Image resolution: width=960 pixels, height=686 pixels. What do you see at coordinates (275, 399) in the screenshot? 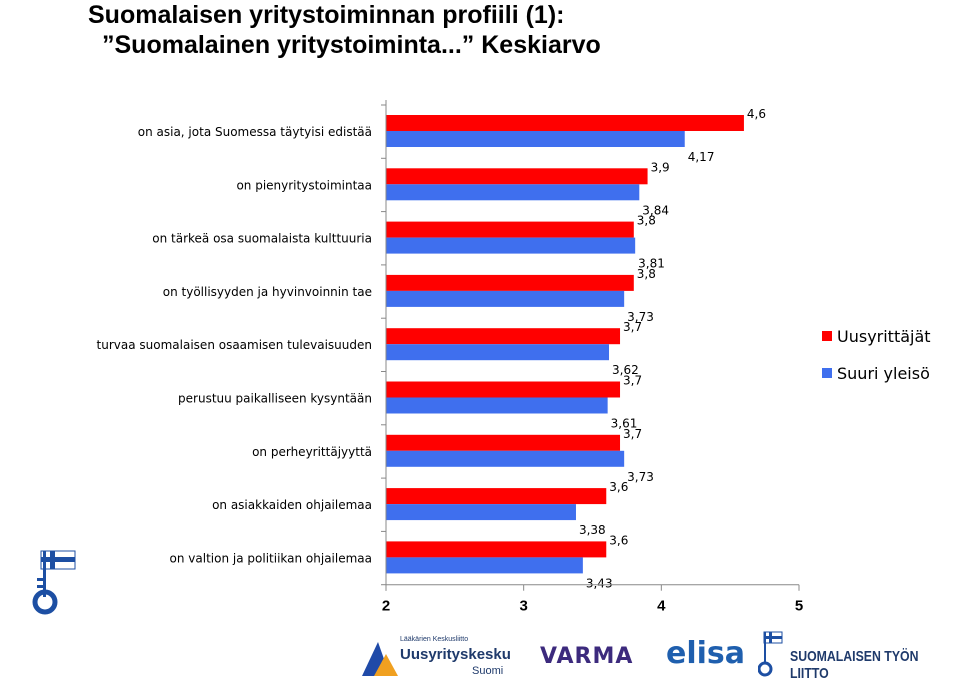
I see `category-label: perustuu paikalliseen kysyntään` at bounding box center [275, 399].